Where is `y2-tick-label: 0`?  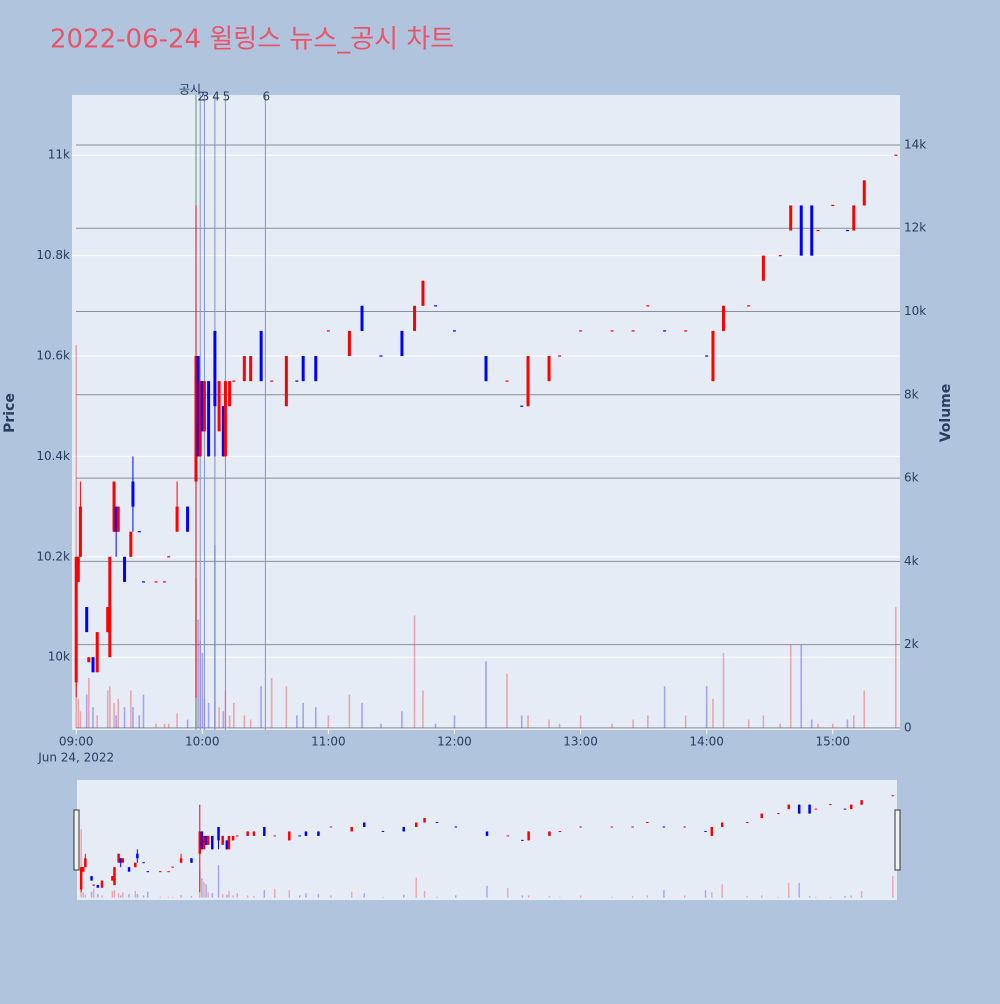
y2-tick-label: 0 is located at coordinates (908, 727).